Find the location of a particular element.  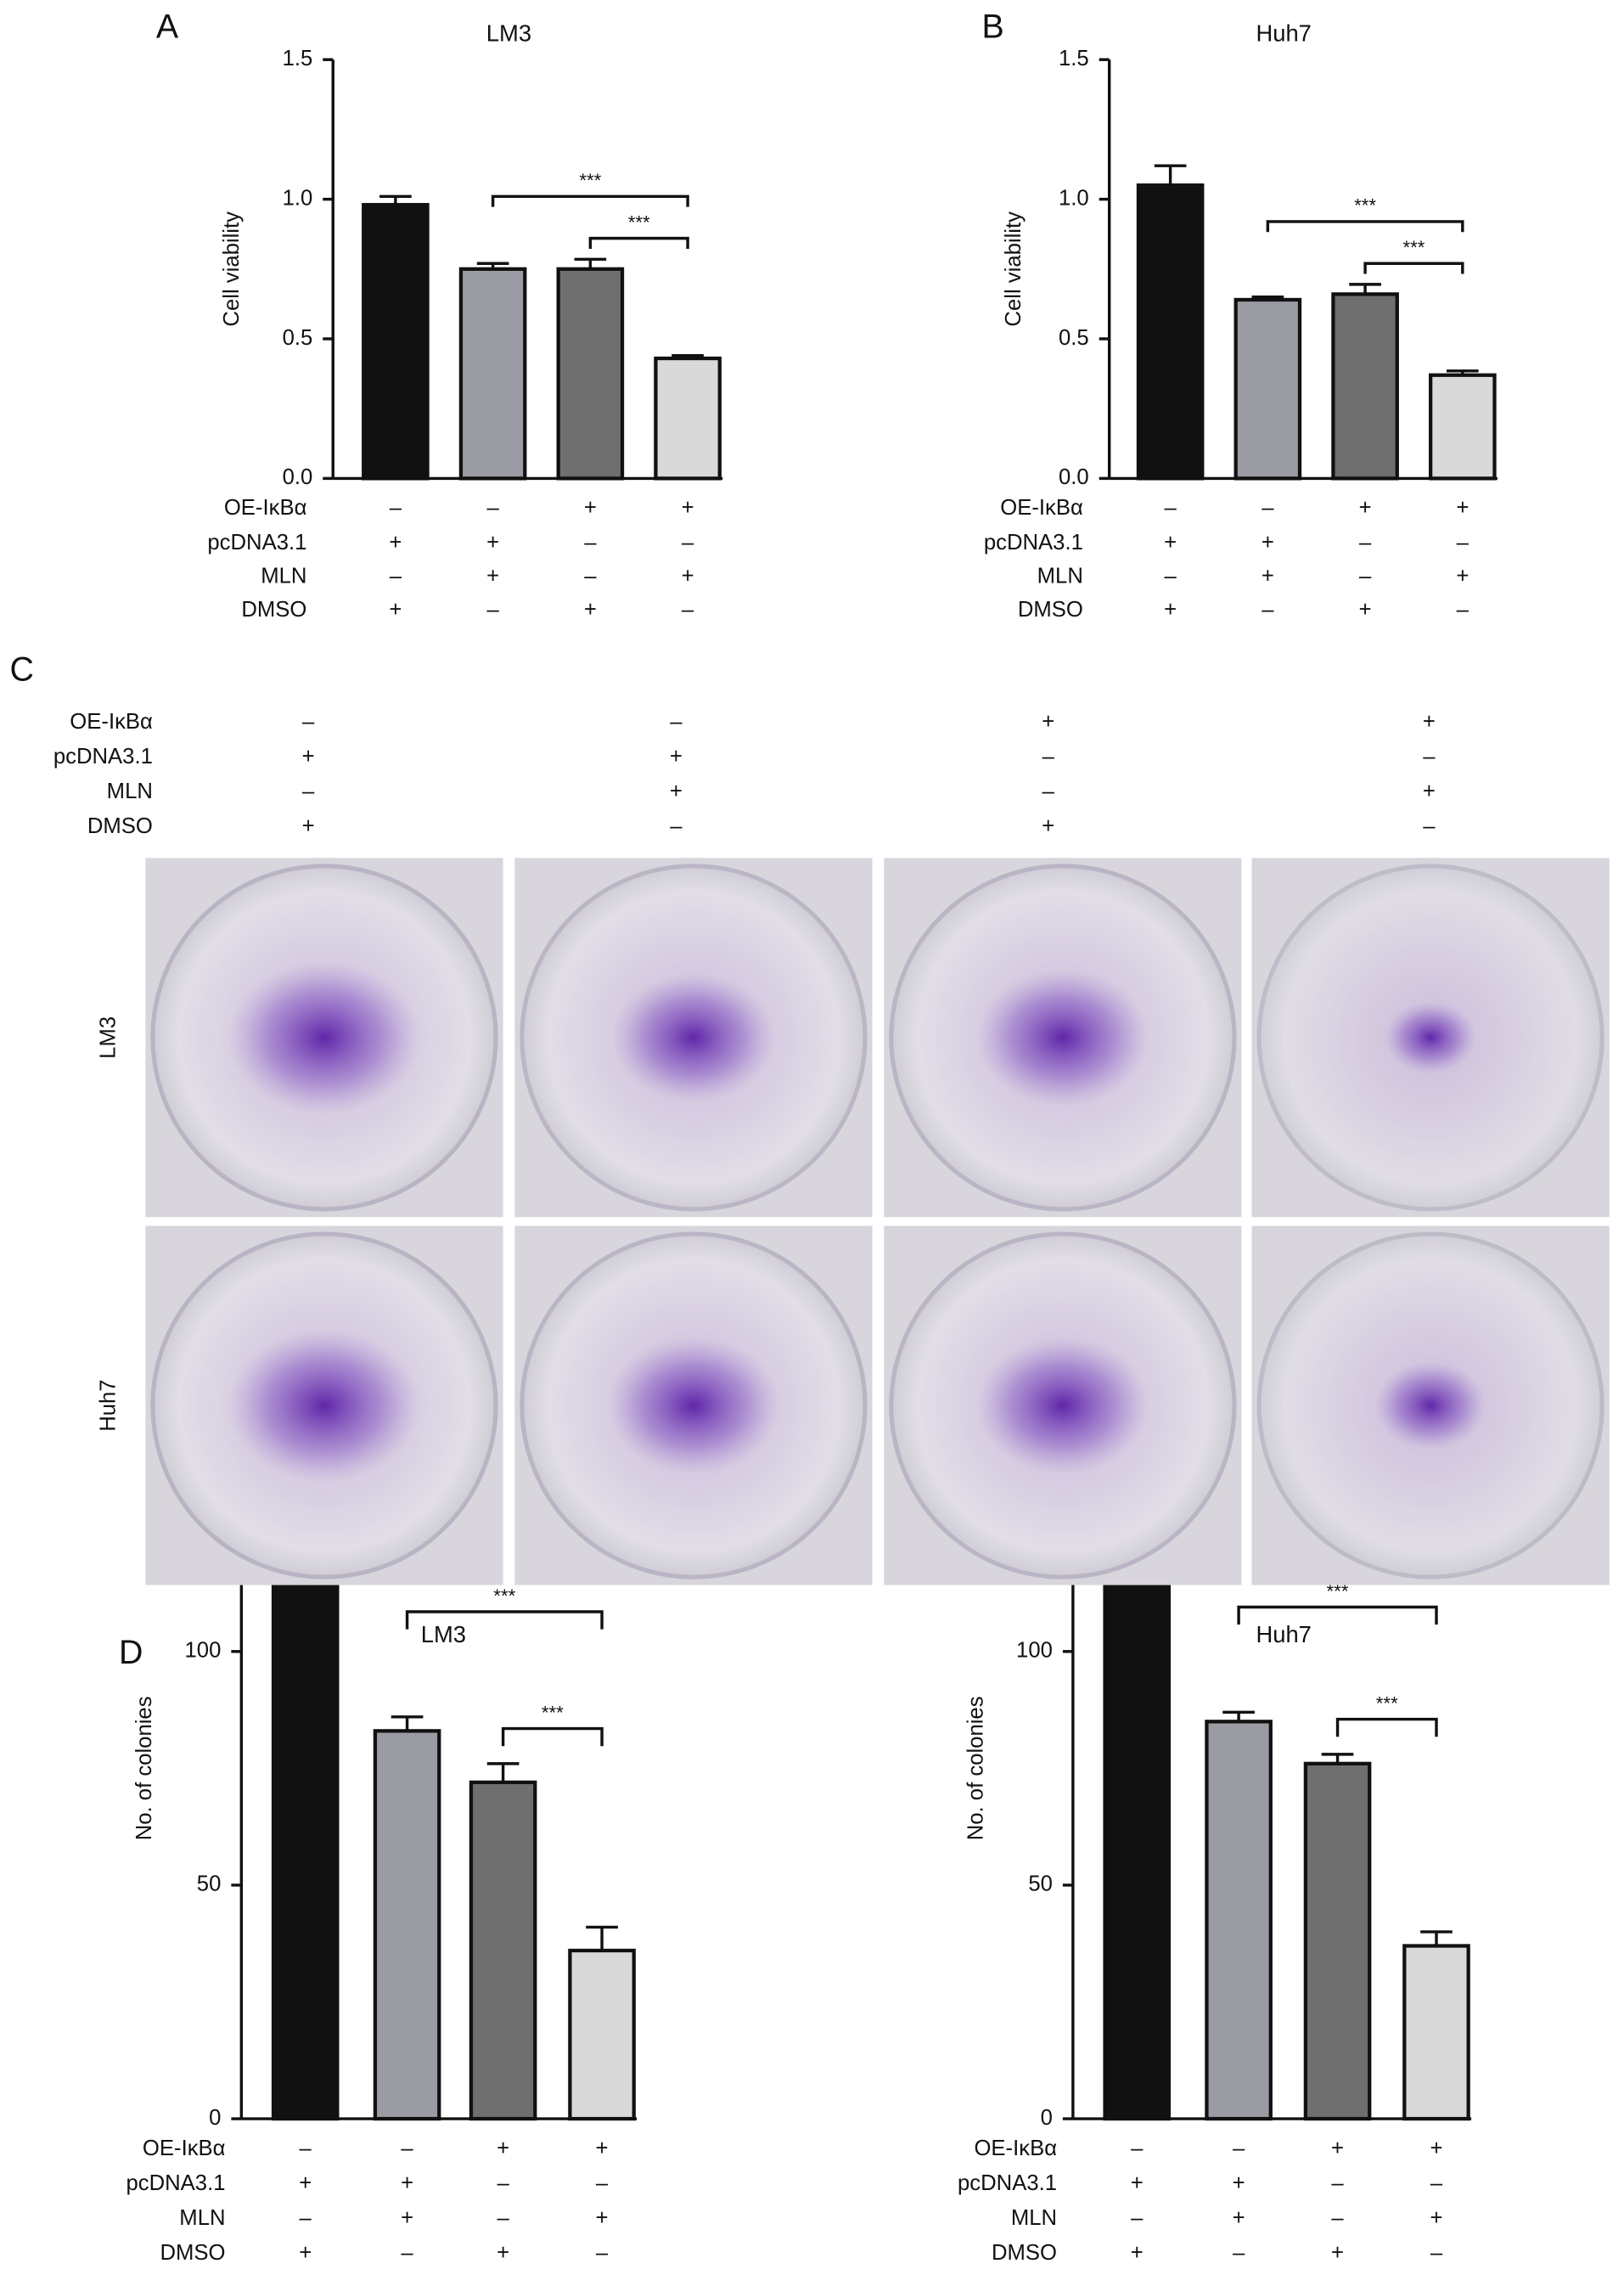

y-tick-label: 0.0 is located at coordinates (298, 477).